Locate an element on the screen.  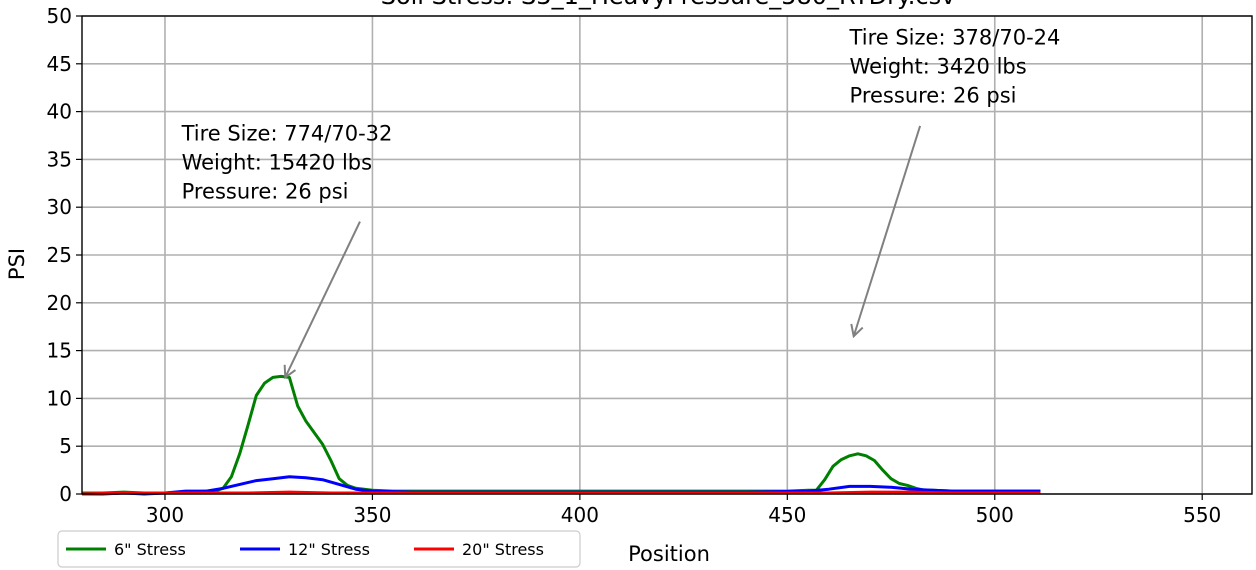
x-tick-label: 550 is located at coordinates (1202, 515).